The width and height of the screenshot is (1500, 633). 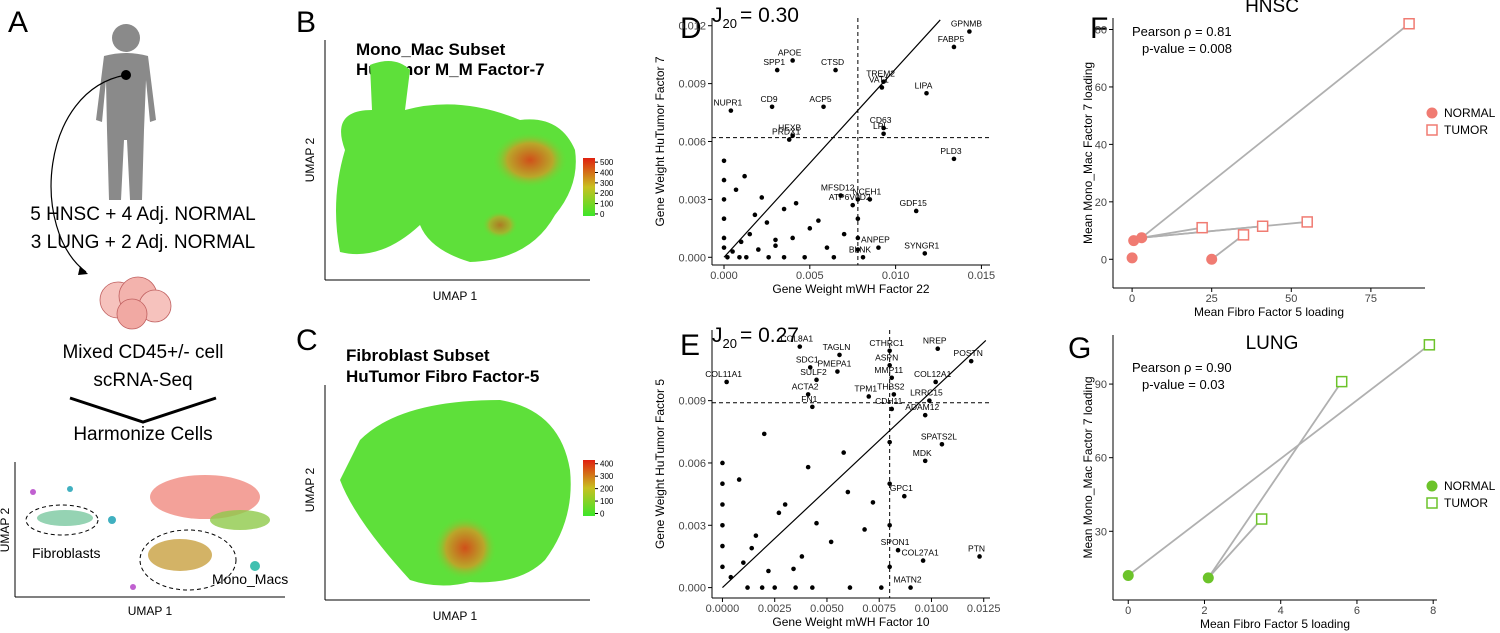 I want to click on panel-letter: B, so click(x=306, y=22).